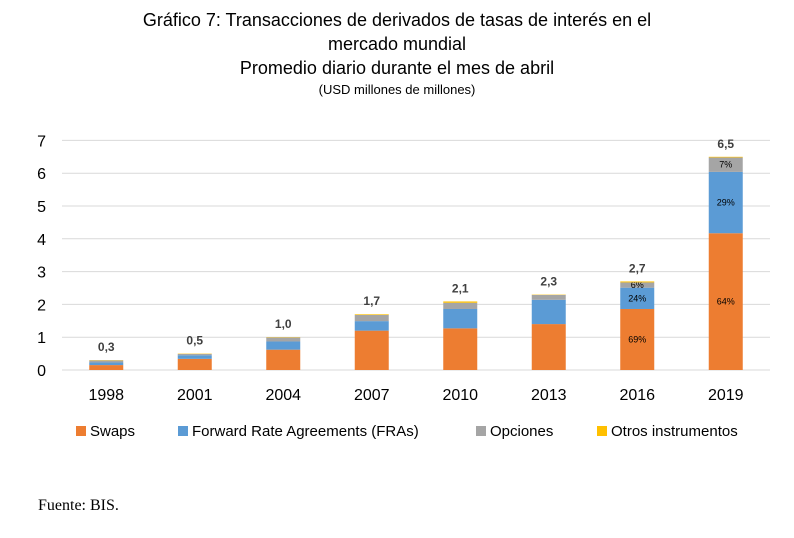 The width and height of the screenshot is (794, 538). What do you see at coordinates (674, 431) in the screenshot?
I see `legend-label: Otros instrumentos` at bounding box center [674, 431].